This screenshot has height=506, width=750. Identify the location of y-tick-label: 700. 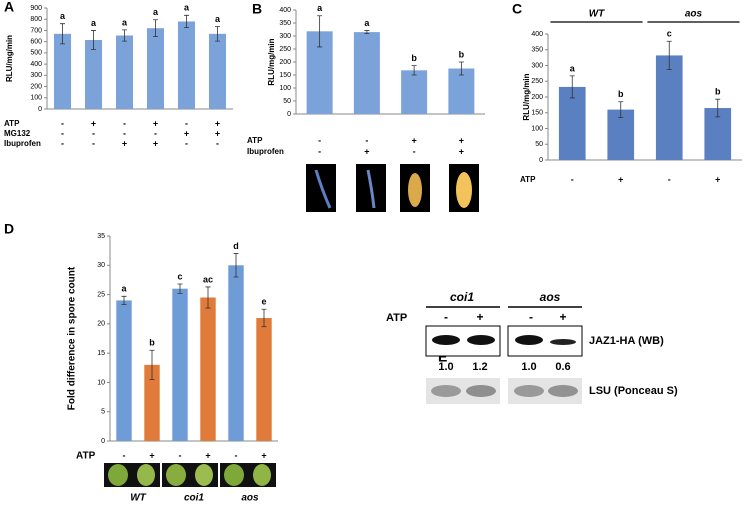
(36, 30).